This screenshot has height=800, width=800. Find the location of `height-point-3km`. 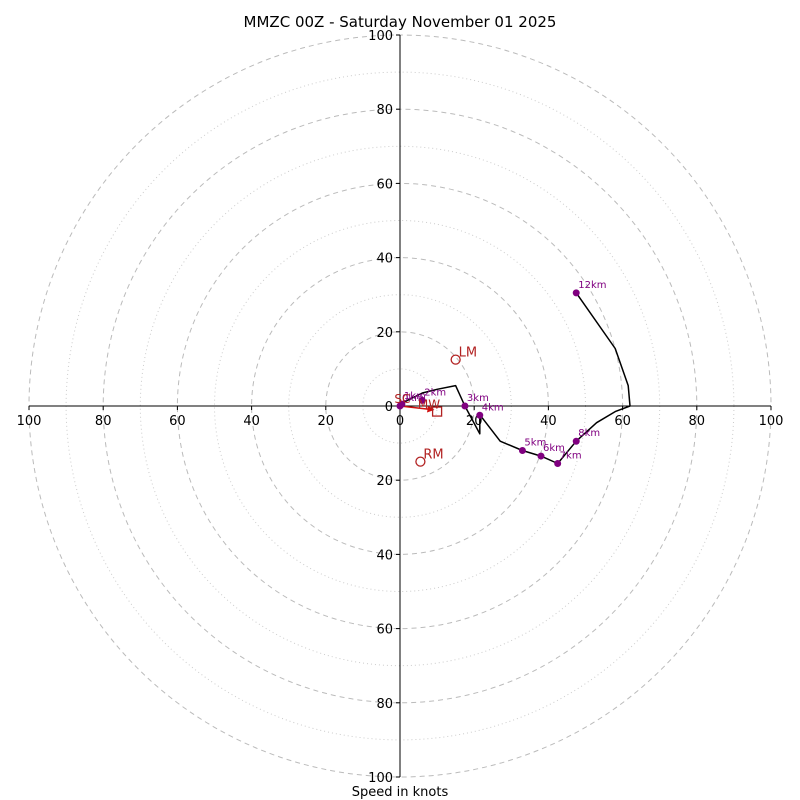

height-point-3km is located at coordinates (465, 406).